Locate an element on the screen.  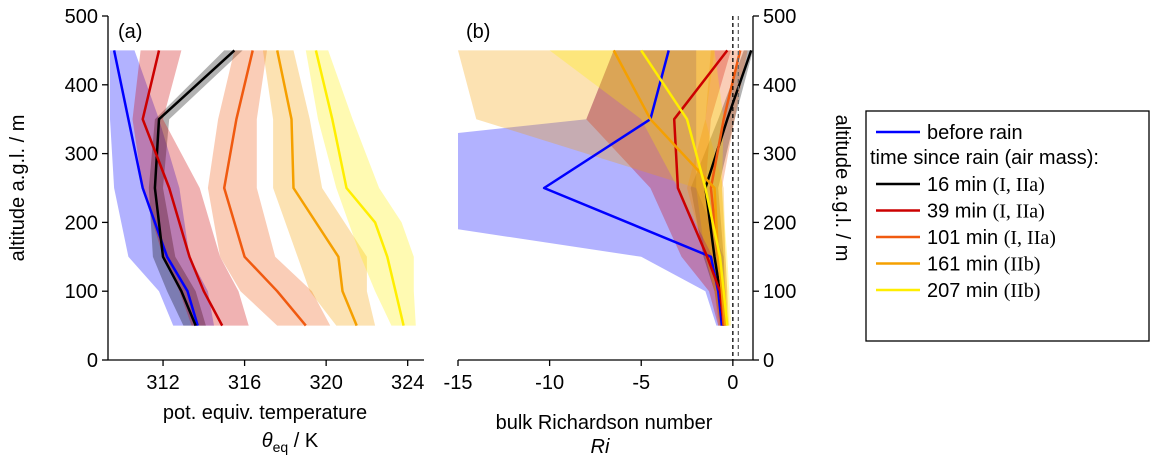
panel-b-label: (b) is located at coordinates (478, 32).